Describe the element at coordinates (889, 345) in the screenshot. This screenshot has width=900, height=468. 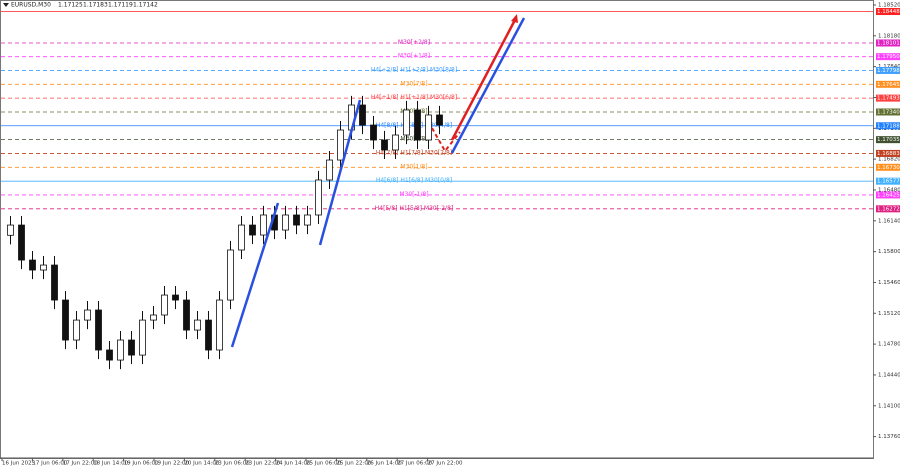
I see `y-tick-label: 1.14780` at that location.